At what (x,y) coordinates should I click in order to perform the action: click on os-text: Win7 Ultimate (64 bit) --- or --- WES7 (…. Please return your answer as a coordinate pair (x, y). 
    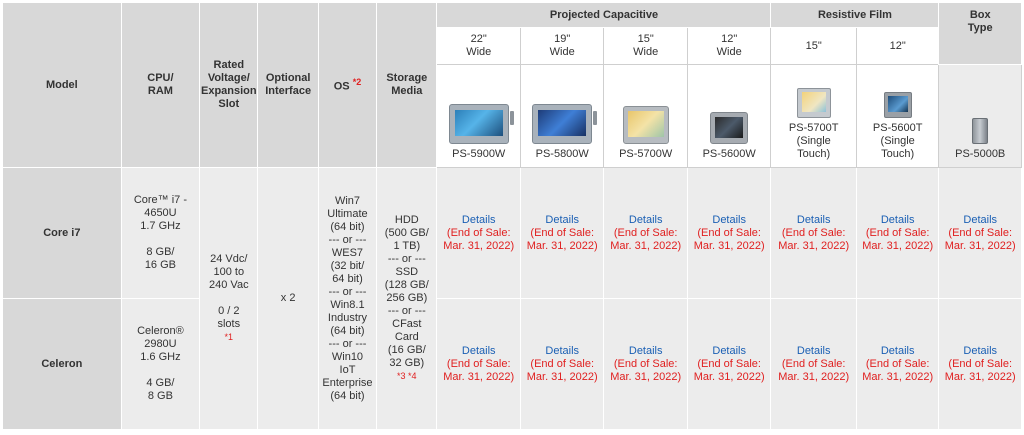
    Looking at the image, I should click on (347, 298).